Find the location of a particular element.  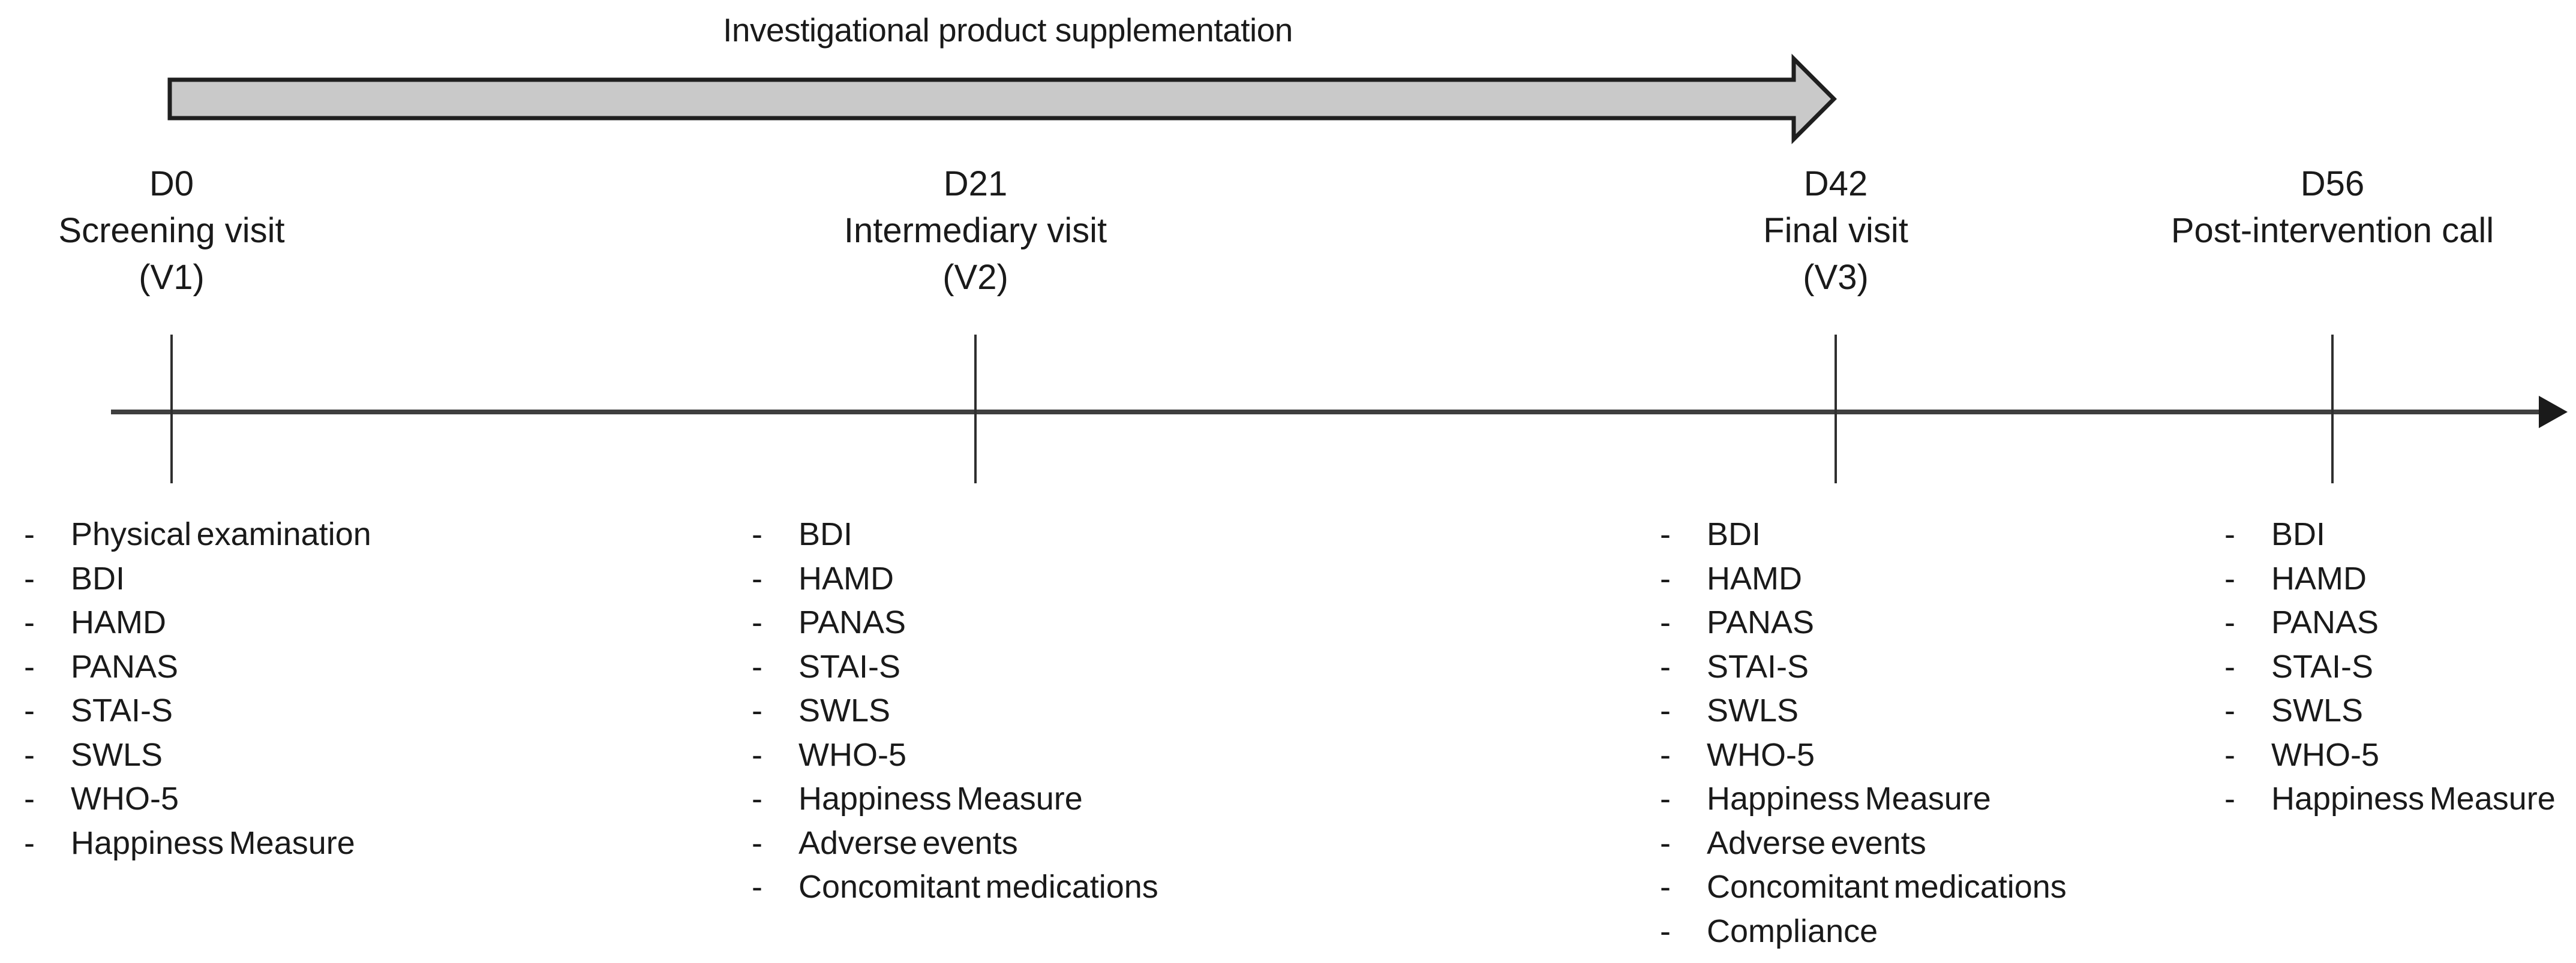

assessment-label: Physical examination is located at coordinates (221, 534).